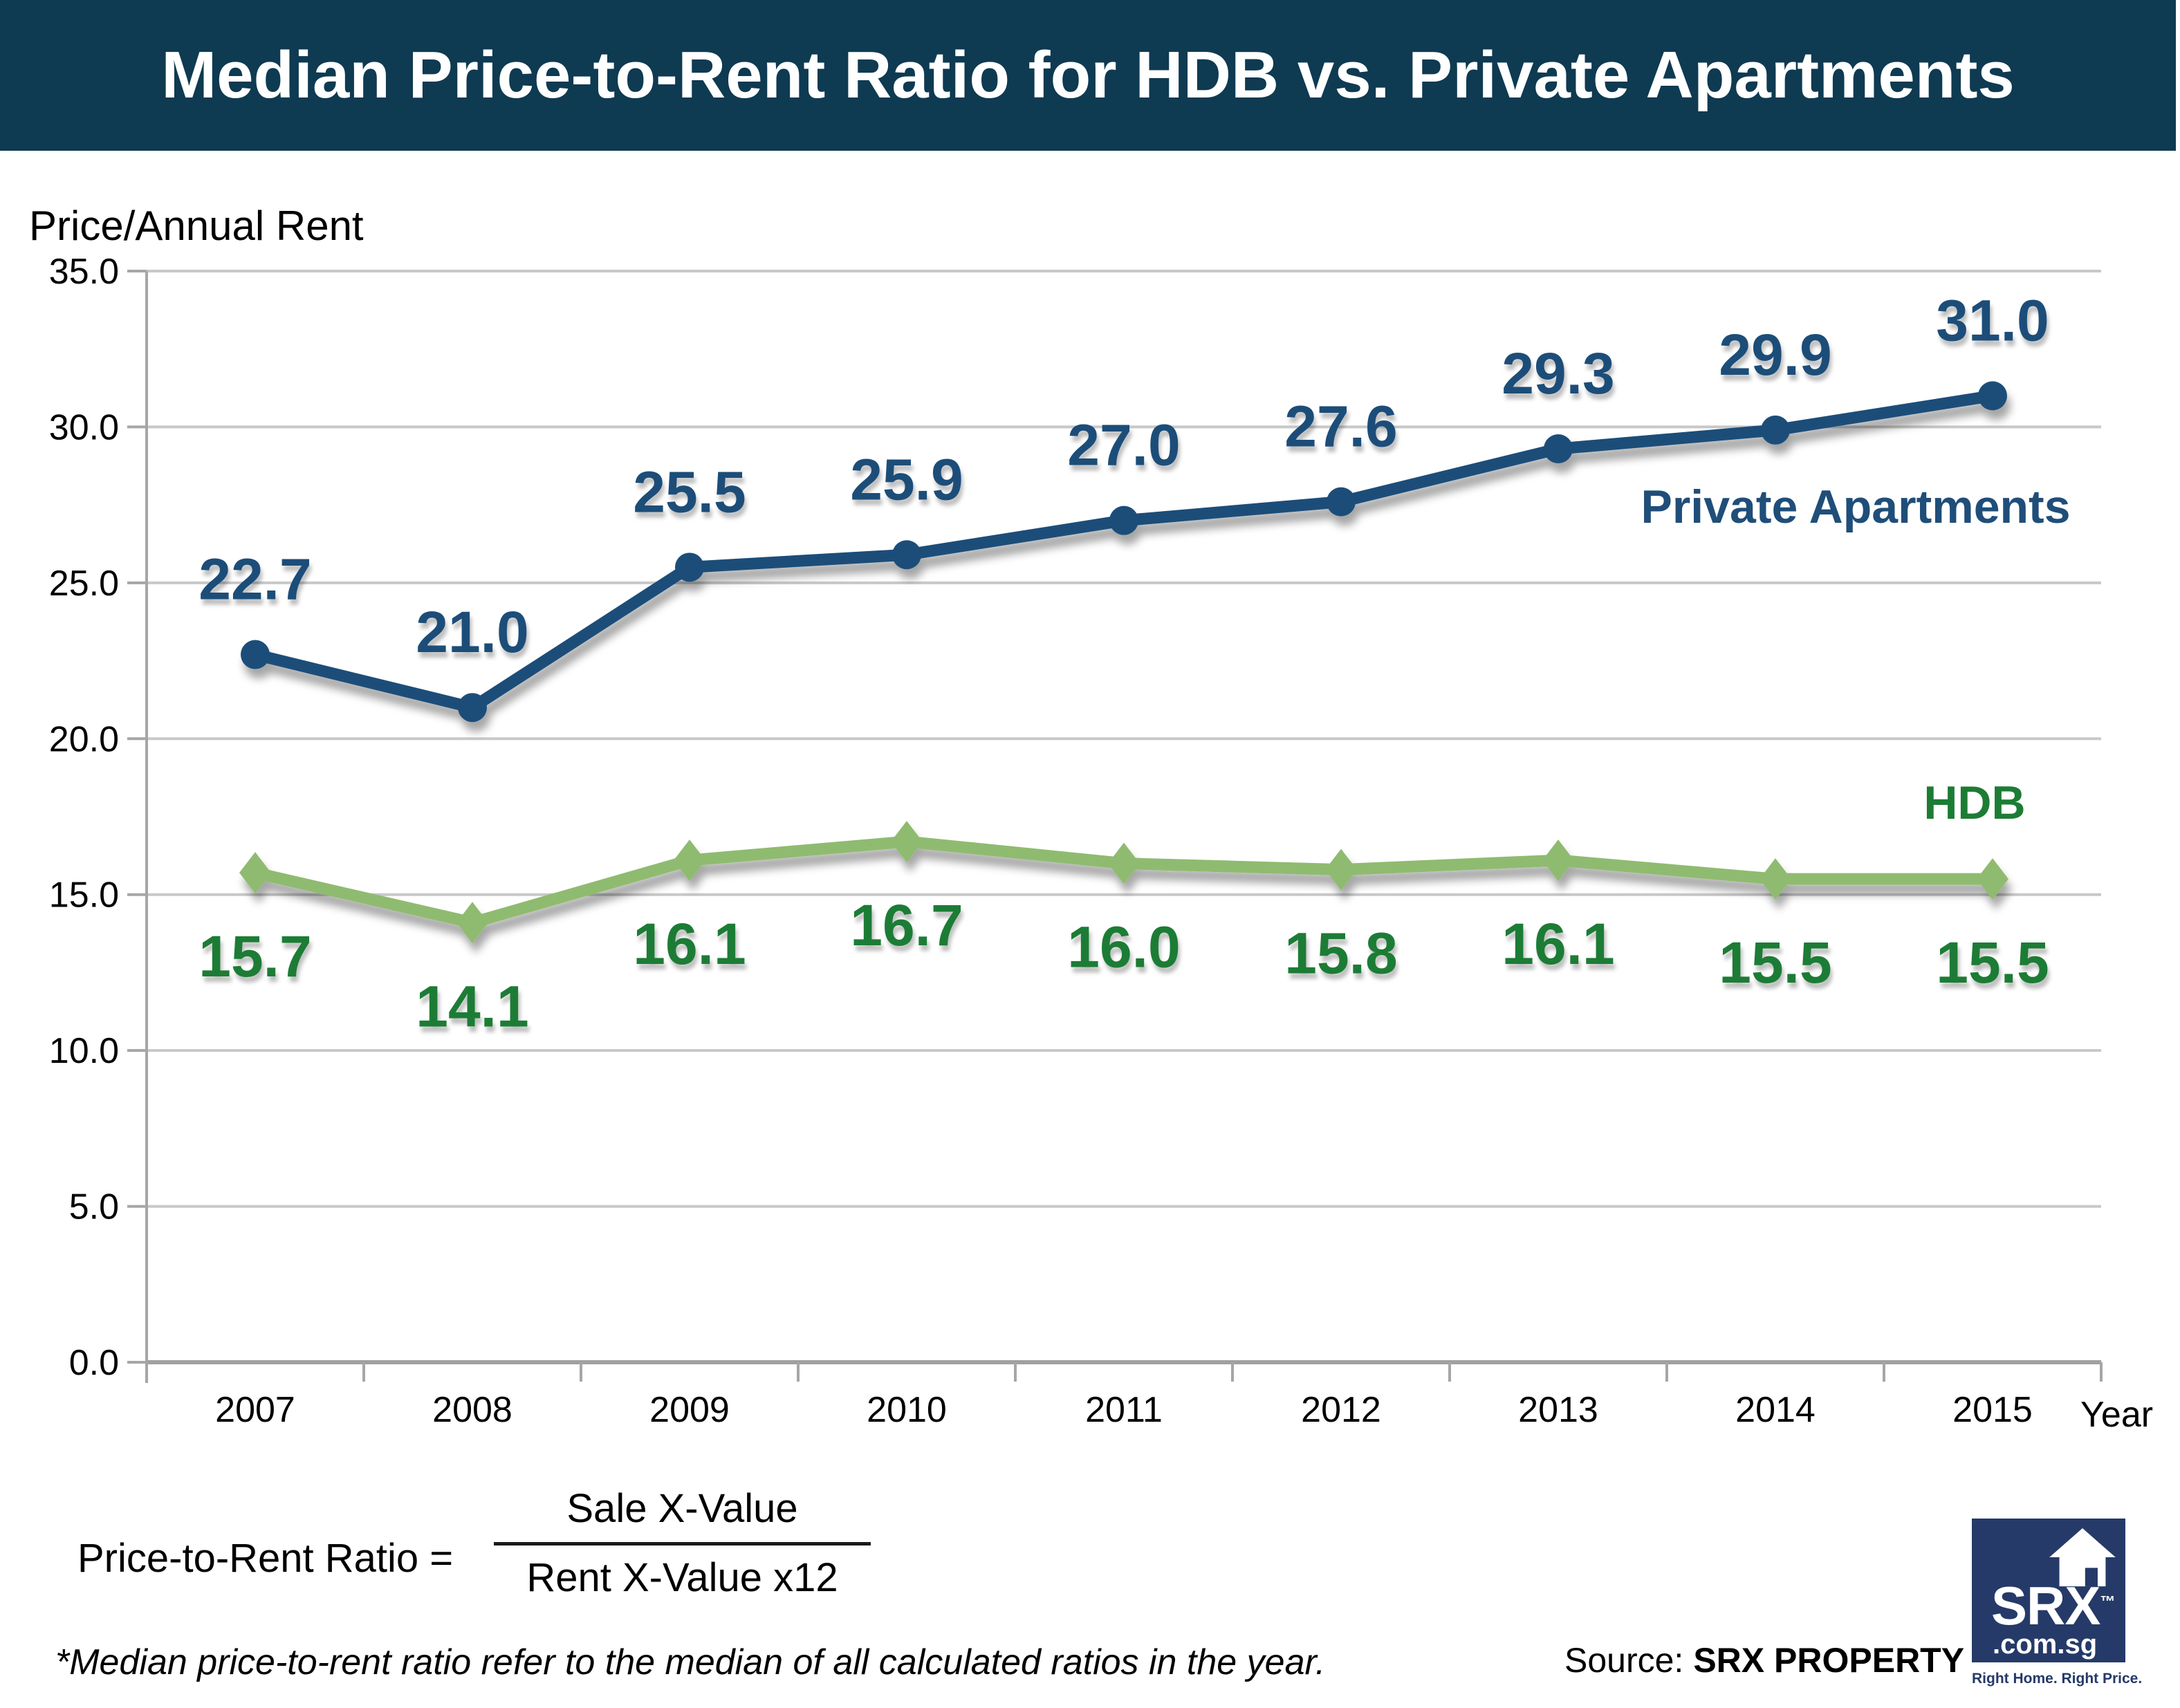  I want to click on formula-fraction-bar, so click(682, 1543).